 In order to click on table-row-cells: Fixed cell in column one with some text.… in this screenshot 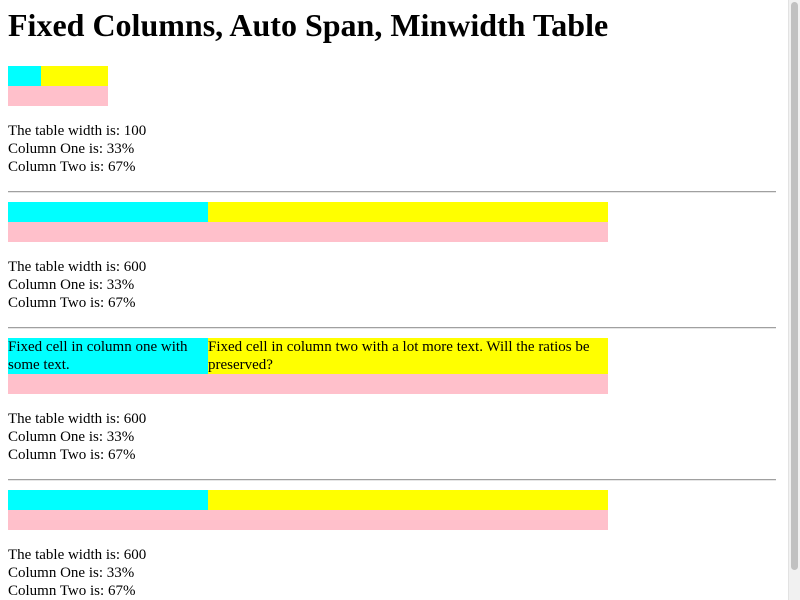, I will do `click(308, 356)`.